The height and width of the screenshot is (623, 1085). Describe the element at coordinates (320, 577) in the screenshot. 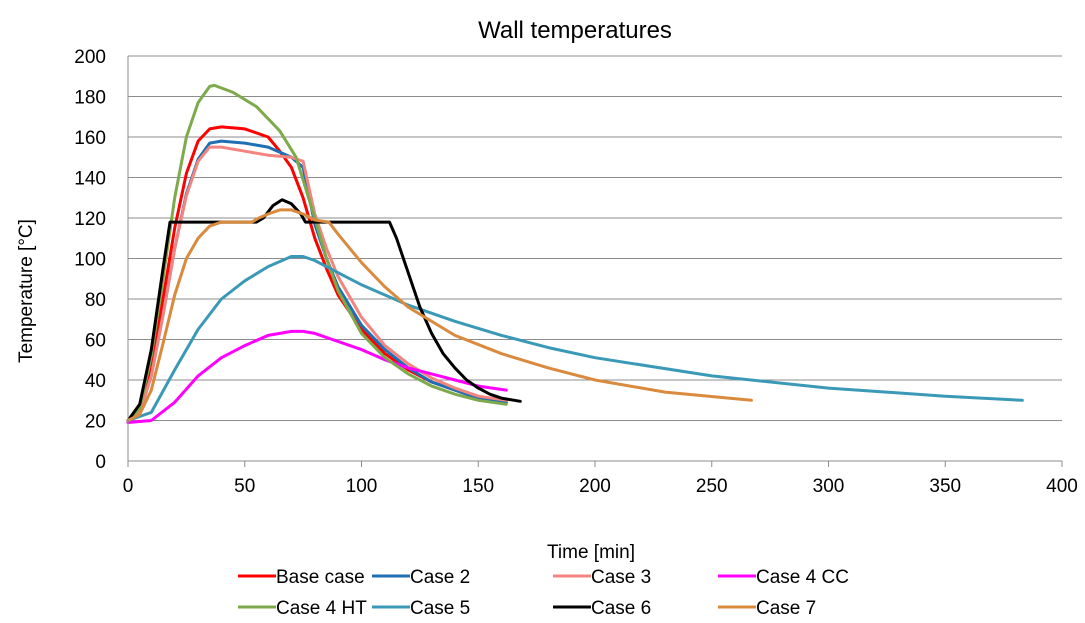

I see `legend-label-base-case: Base case` at that location.